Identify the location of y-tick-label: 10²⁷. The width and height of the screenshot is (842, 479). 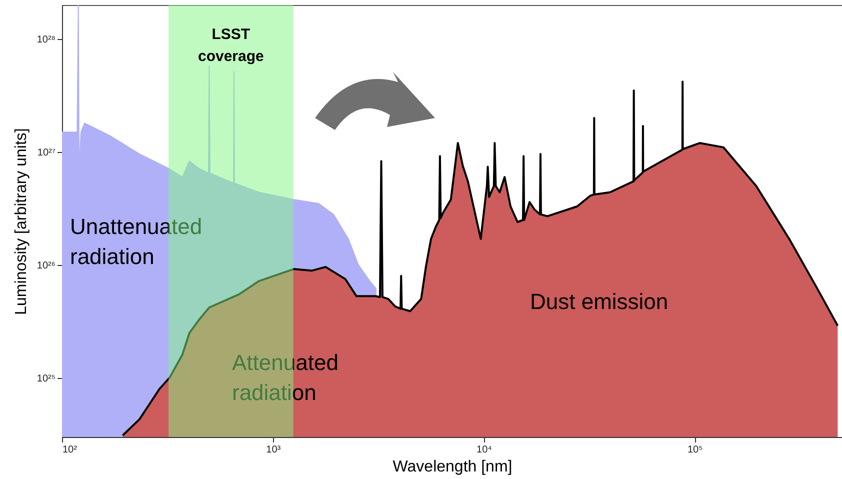
(46, 152).